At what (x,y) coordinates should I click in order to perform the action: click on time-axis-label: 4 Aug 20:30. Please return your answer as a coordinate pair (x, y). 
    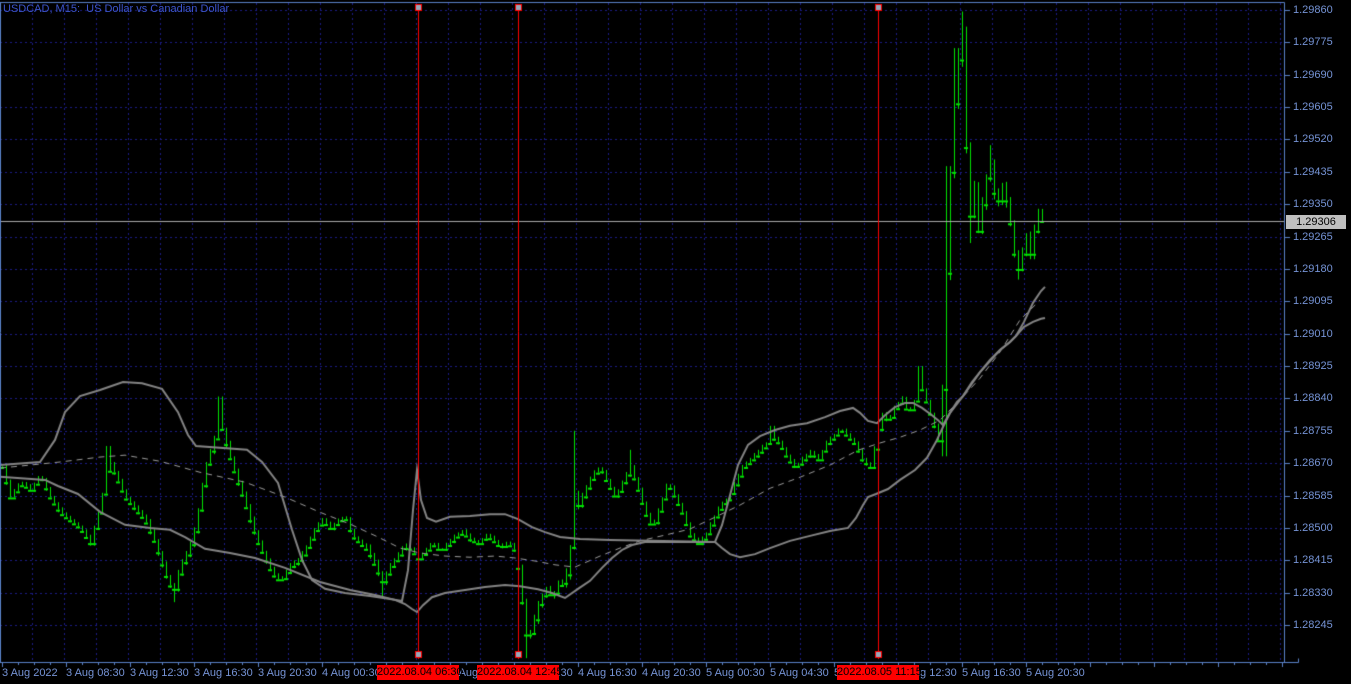
    Looking at the image, I should click on (671, 673).